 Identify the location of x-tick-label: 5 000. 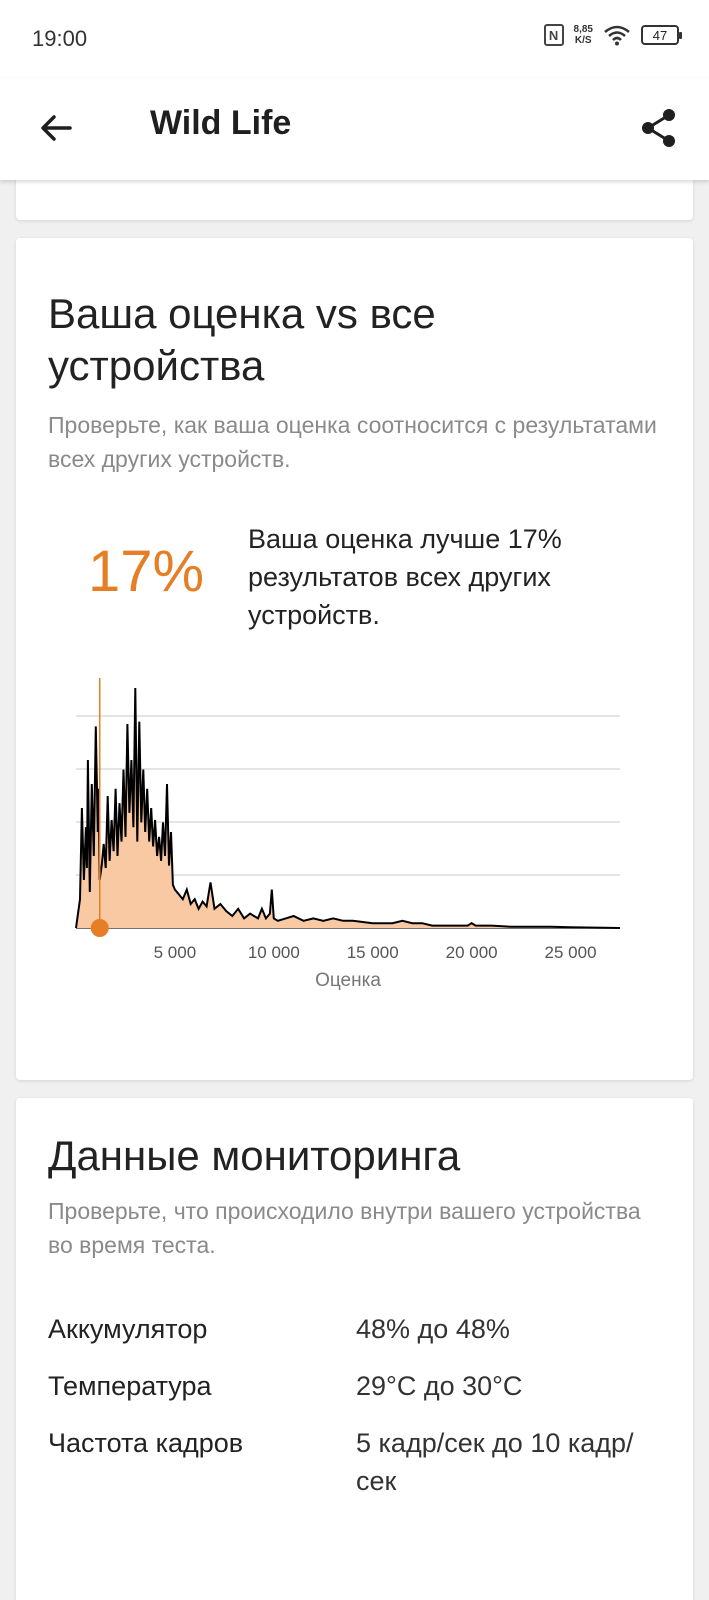
(175, 952).